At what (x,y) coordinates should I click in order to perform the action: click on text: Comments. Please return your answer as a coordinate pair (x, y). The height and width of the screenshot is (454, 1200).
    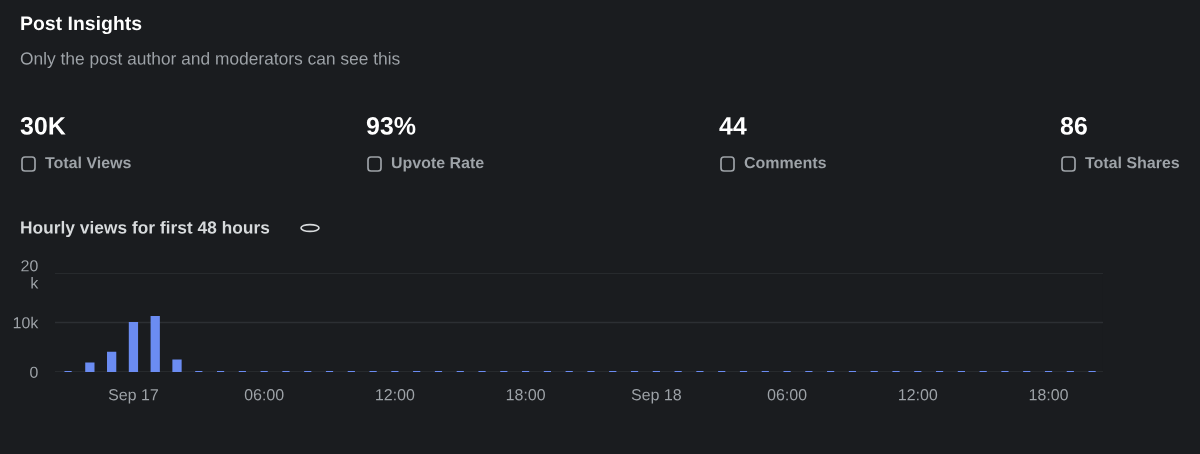
    Looking at the image, I should click on (785, 162).